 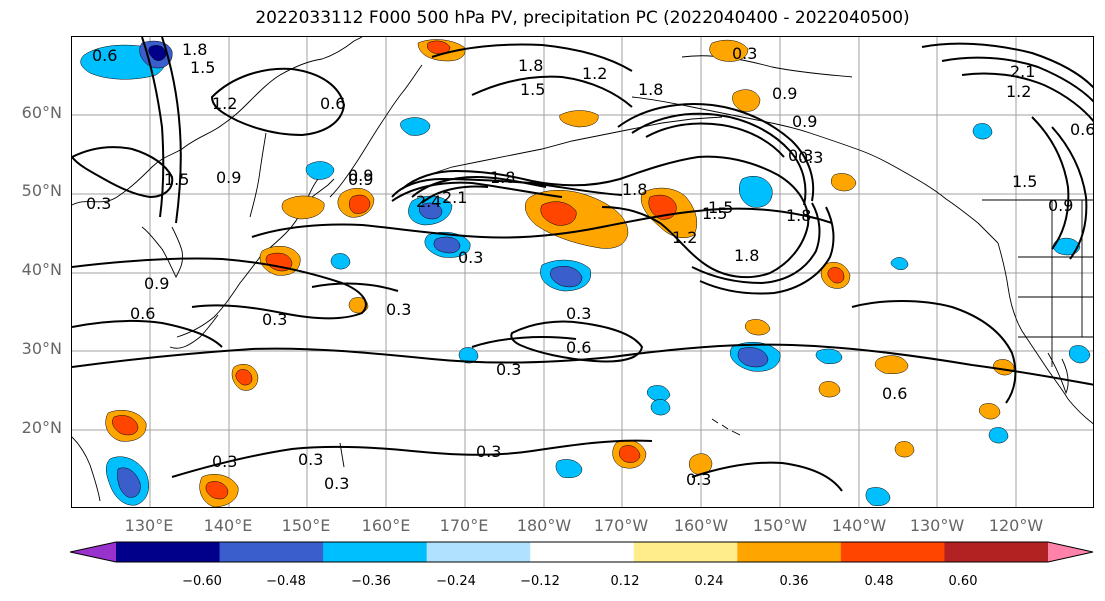 I want to click on lon-label: 170°W, so click(x=621, y=525).